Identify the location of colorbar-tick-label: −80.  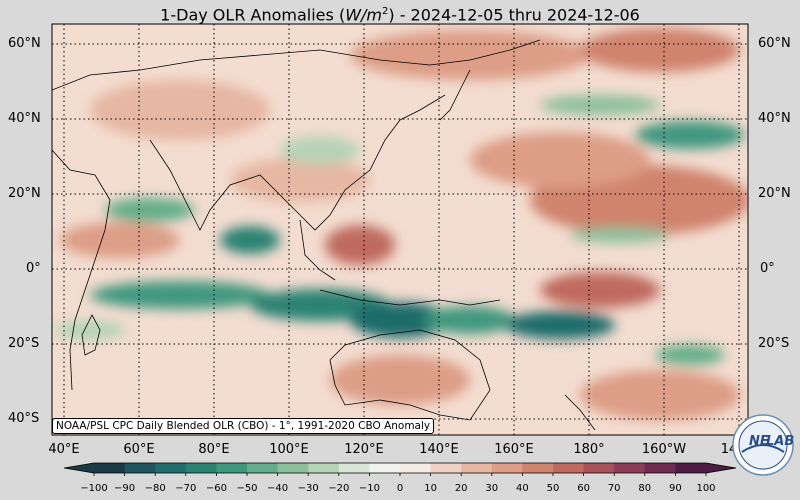
(155, 488).